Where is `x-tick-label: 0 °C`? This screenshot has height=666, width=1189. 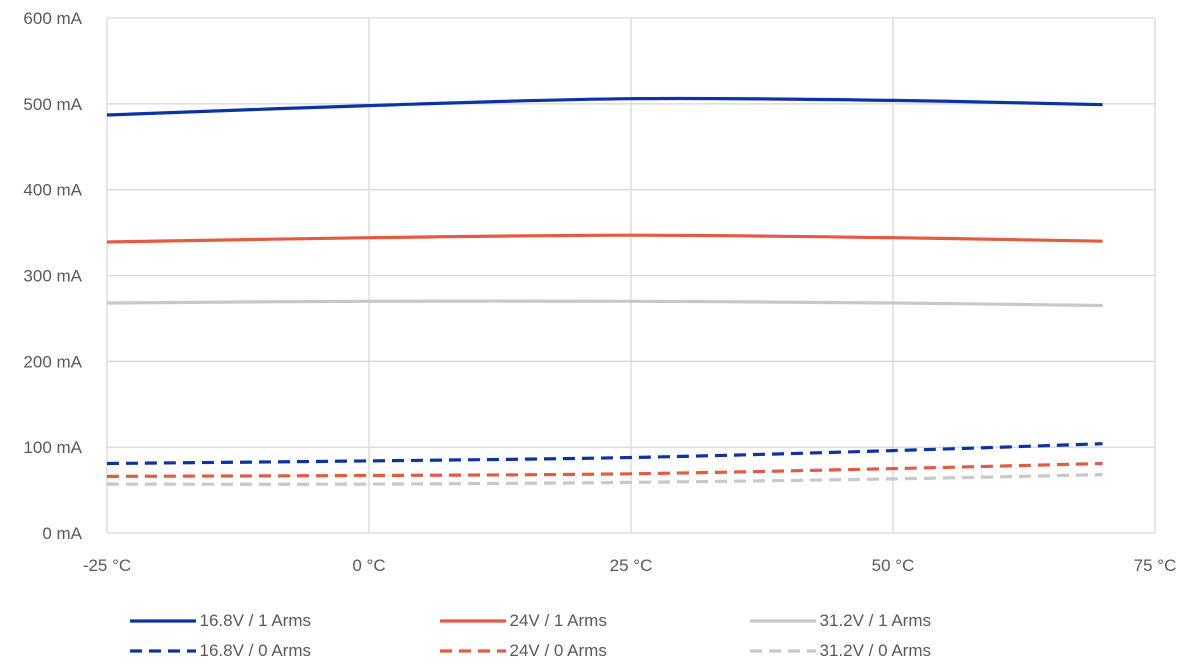 x-tick-label: 0 °C is located at coordinates (368, 565).